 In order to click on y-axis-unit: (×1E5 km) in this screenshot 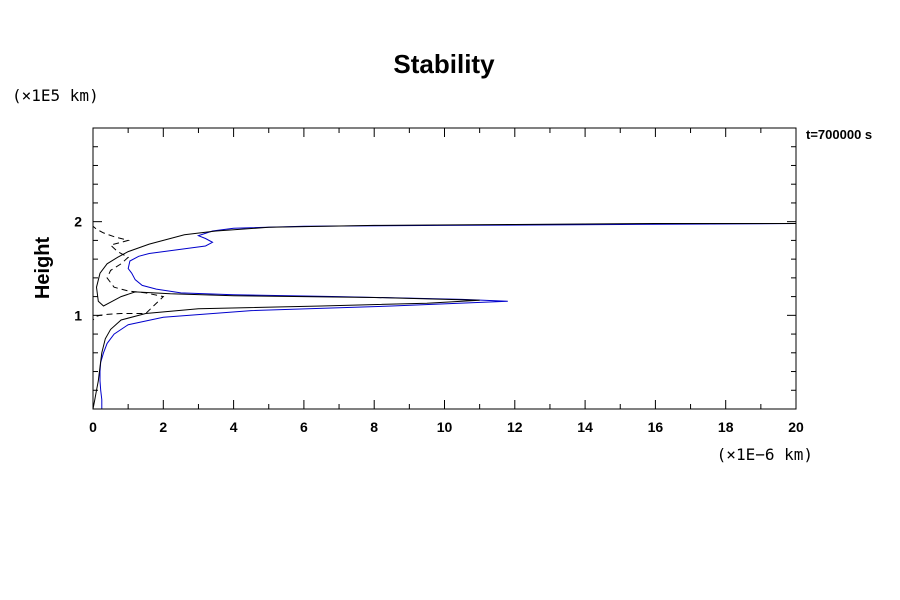, I will do `click(55, 95)`.